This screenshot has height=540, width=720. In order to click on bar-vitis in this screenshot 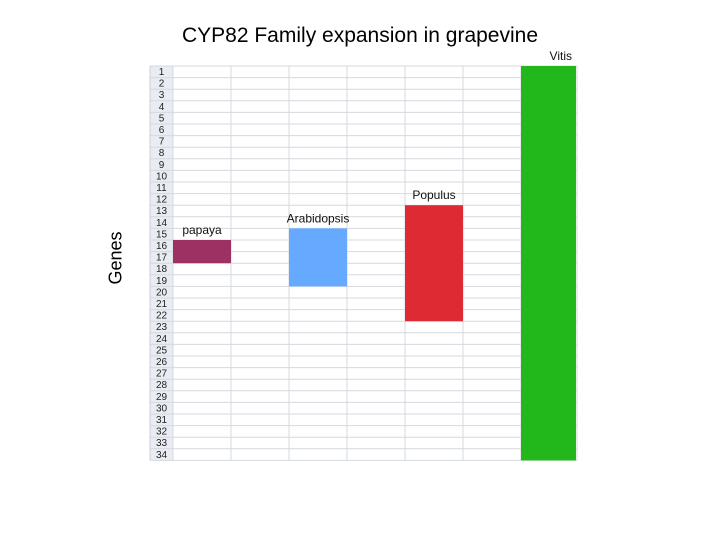, I will do `click(548, 263)`.